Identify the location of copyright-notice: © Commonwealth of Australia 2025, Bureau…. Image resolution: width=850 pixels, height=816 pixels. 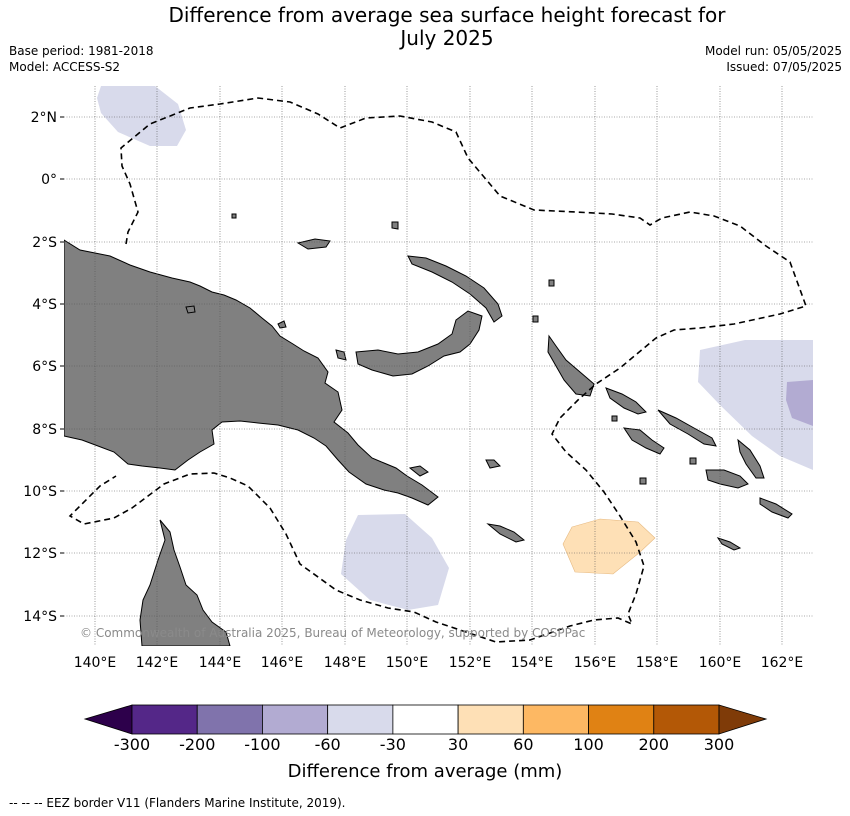
(332, 633).